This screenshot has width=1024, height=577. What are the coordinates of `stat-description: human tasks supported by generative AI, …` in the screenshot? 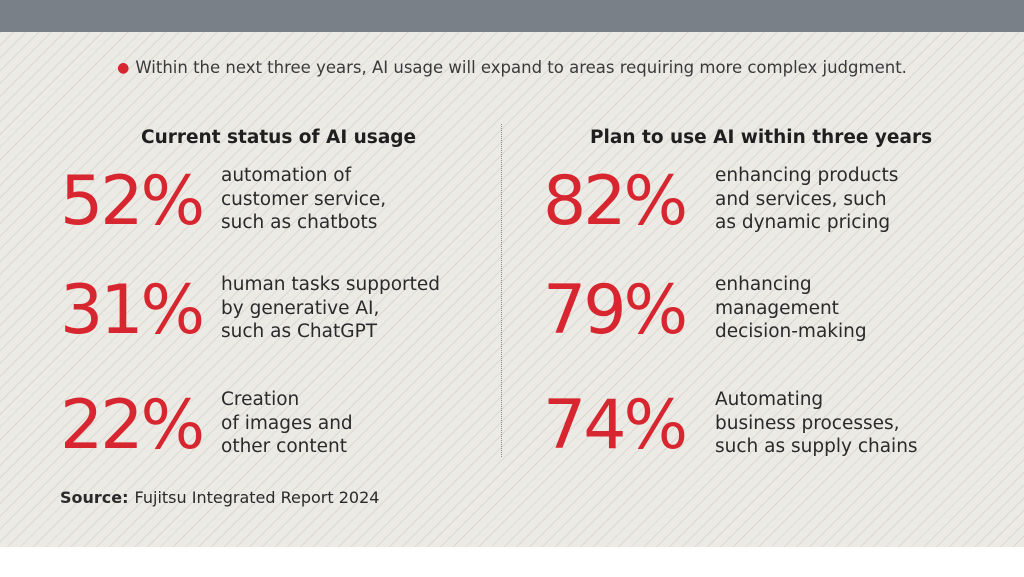 It's located at (330, 308).